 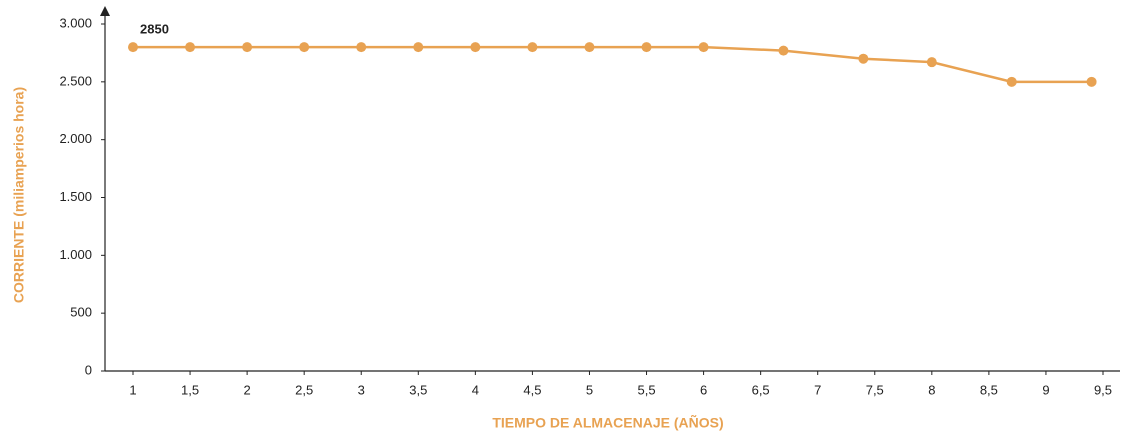 I want to click on x-tick-label: 9, so click(x=1045, y=389).